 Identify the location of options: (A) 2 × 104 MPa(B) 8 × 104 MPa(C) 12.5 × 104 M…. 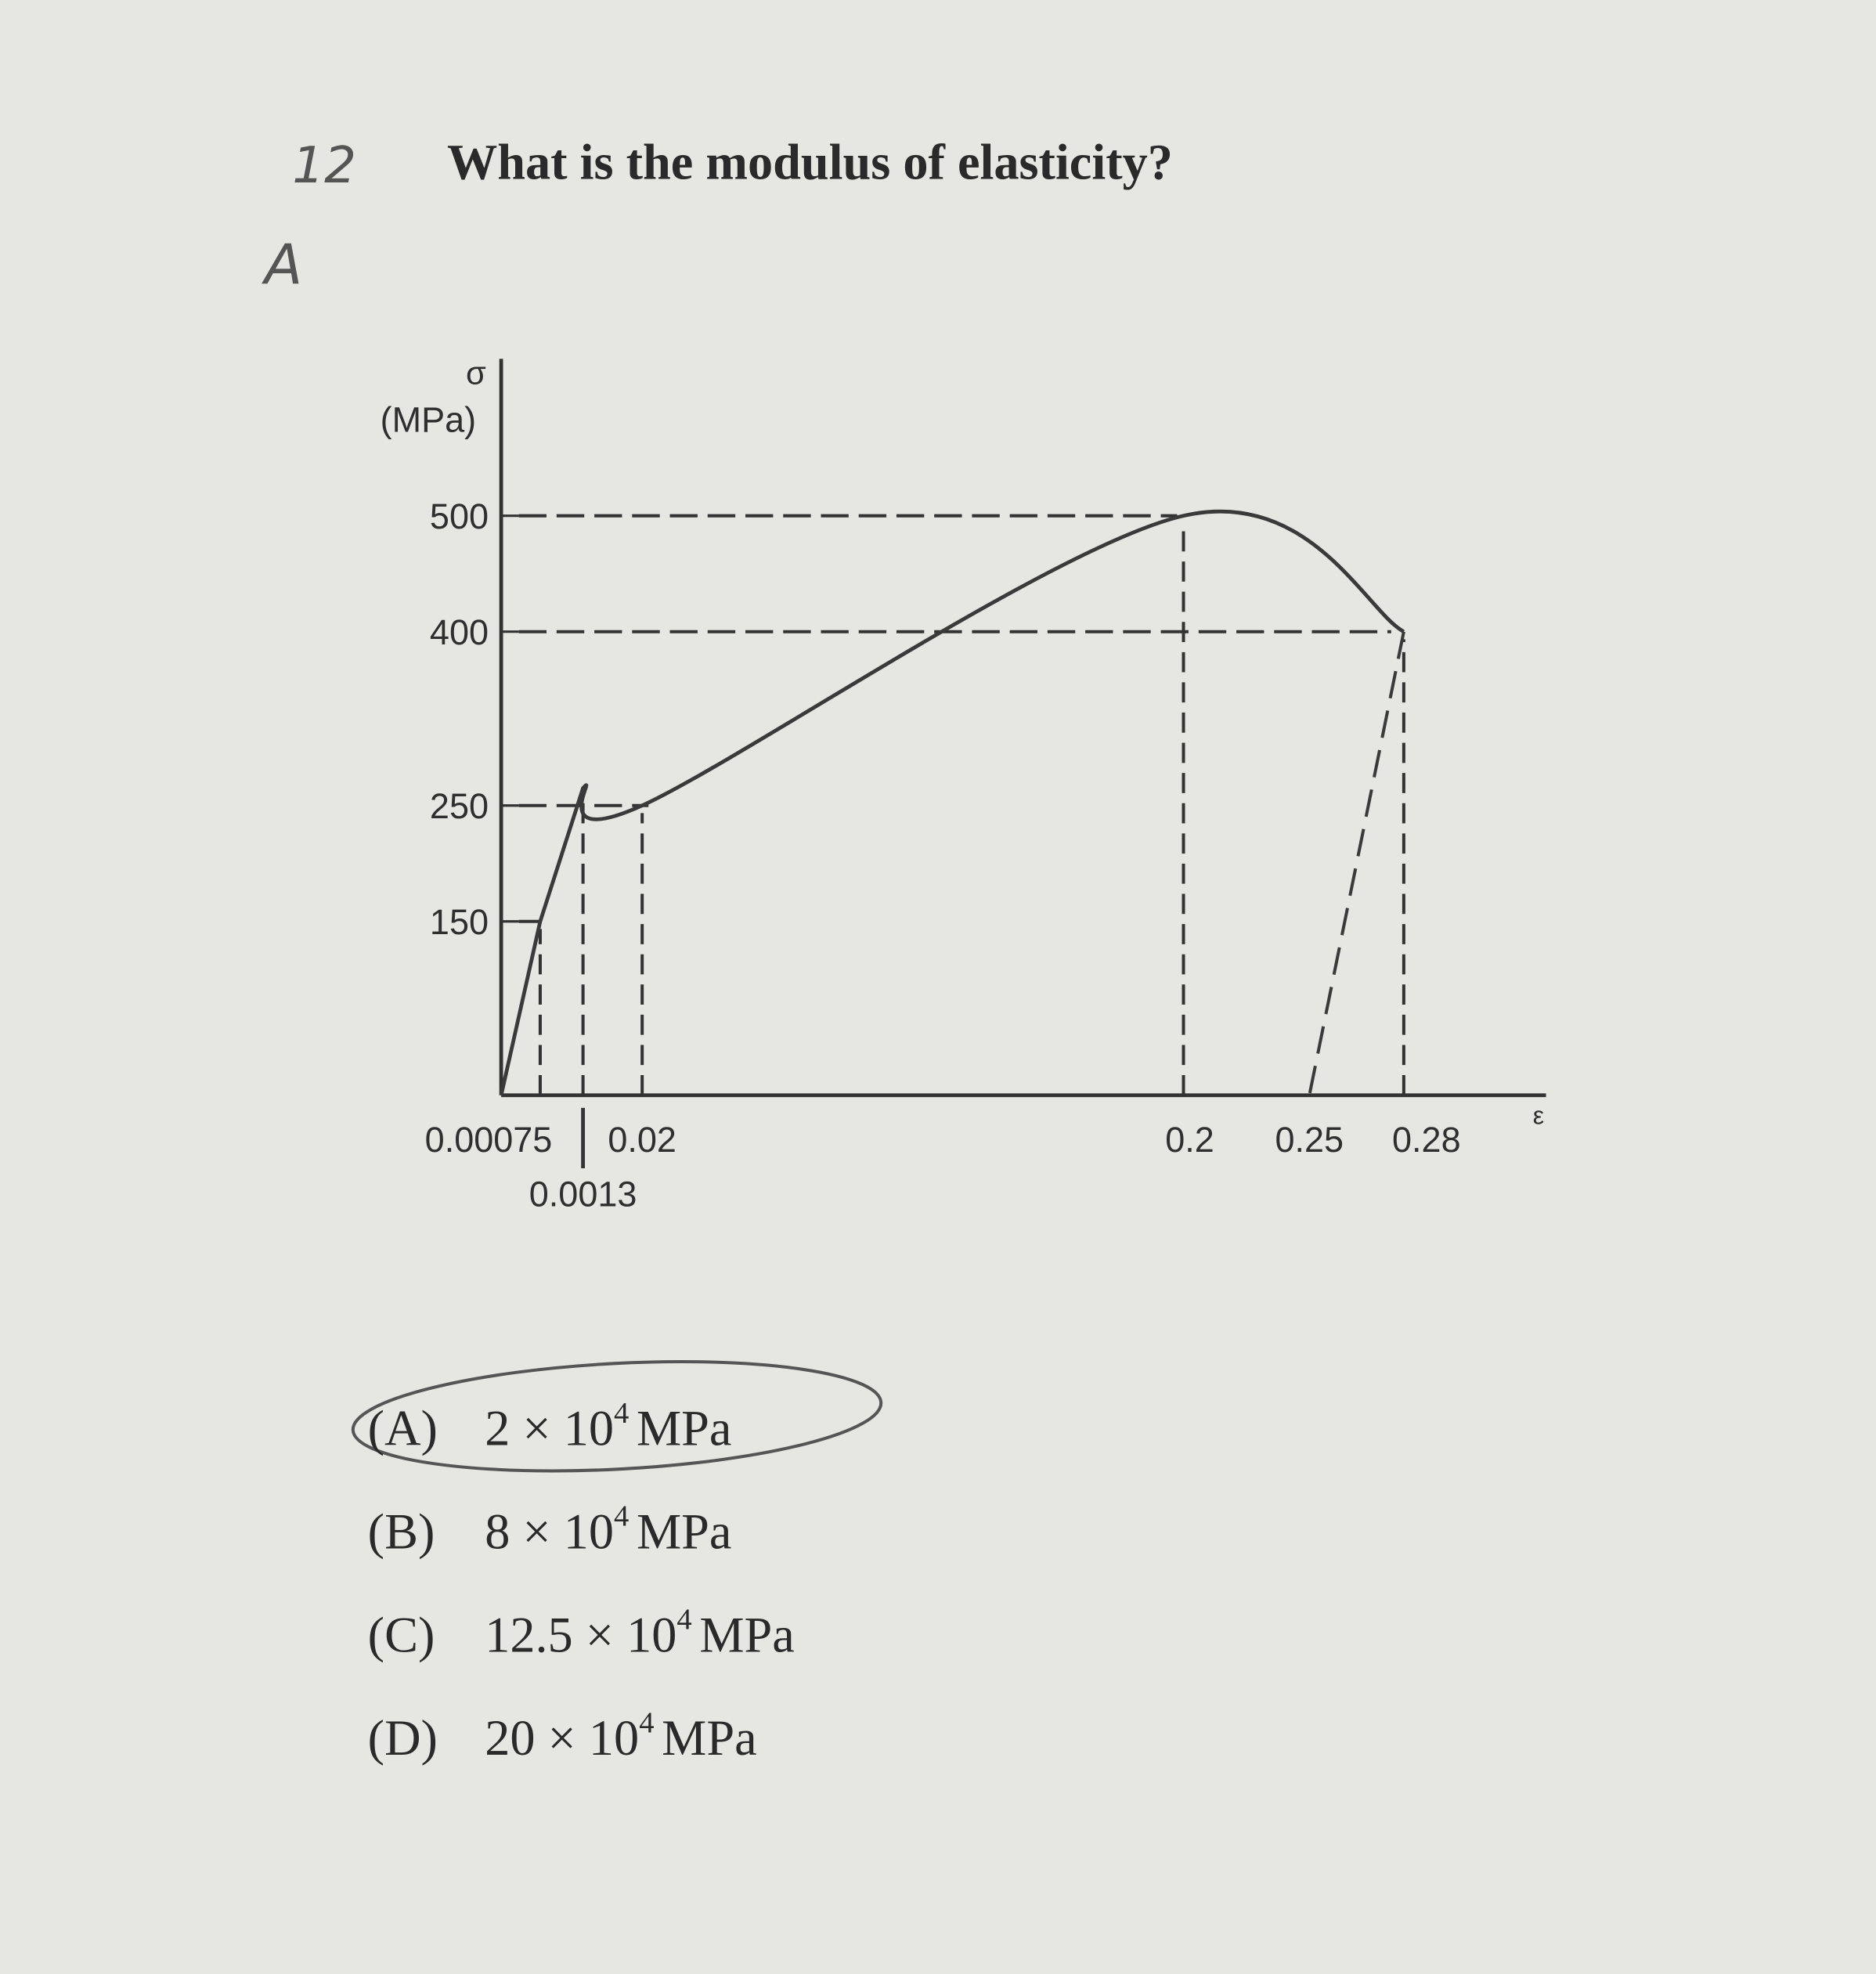
(581, 1581).